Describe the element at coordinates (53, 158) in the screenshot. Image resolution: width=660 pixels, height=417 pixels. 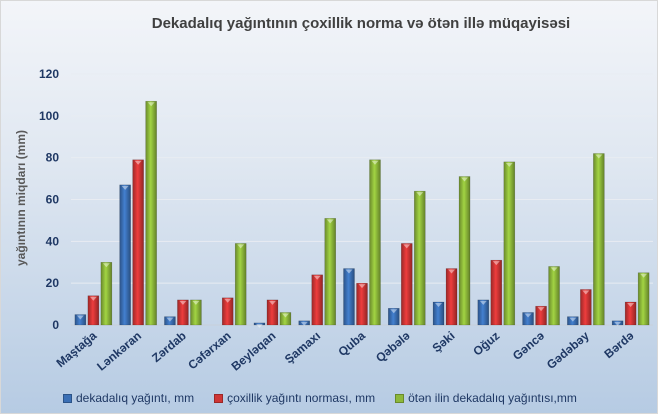
I see `y-tick-label: 80` at that location.